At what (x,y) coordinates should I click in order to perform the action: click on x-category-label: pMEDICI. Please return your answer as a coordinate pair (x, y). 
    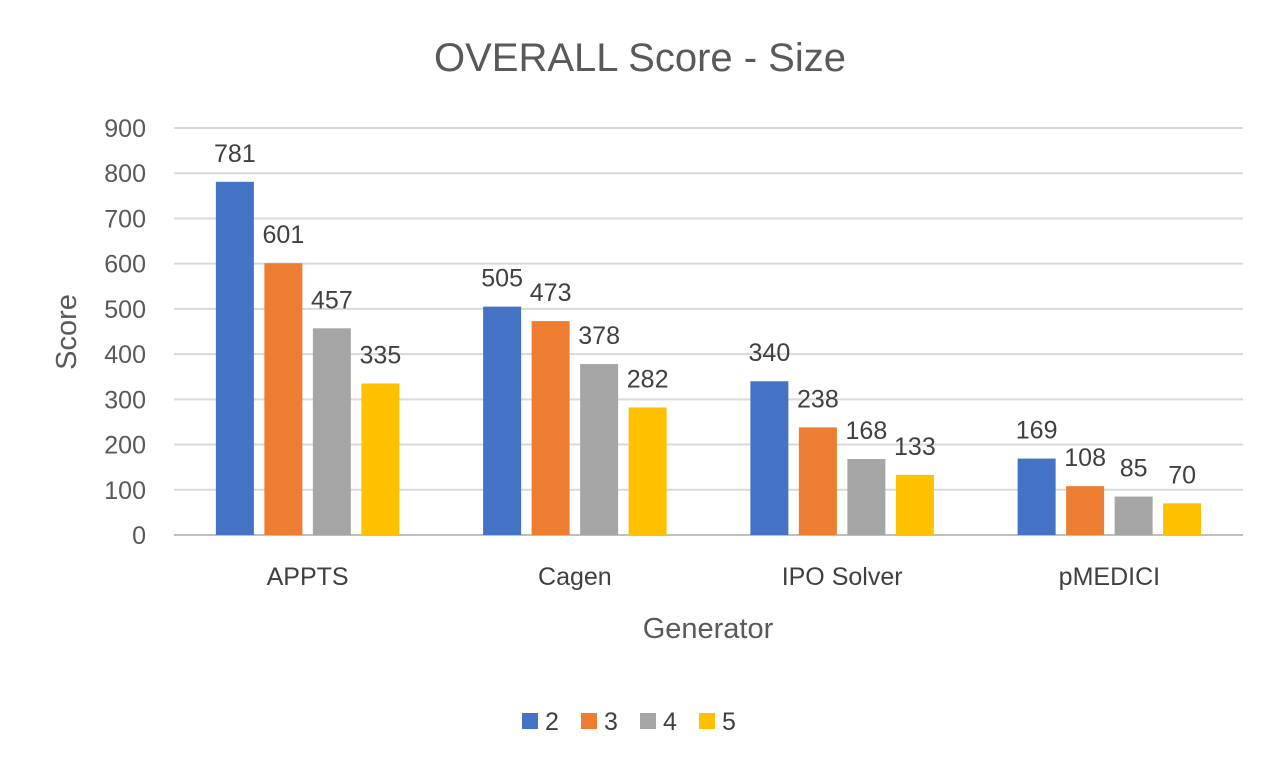
    Looking at the image, I should click on (1109, 577).